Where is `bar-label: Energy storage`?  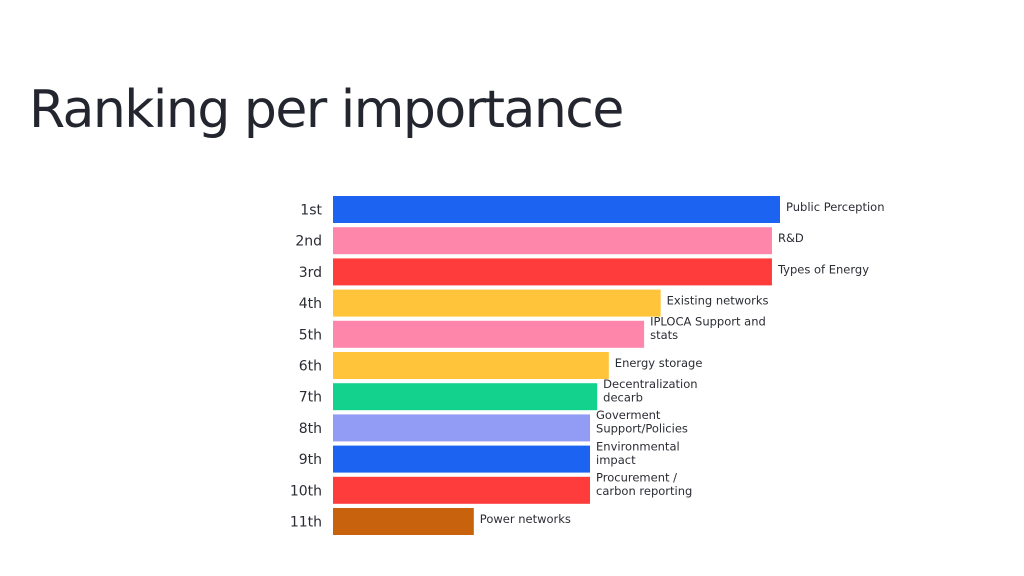 bar-label: Energy storage is located at coordinates (659, 363).